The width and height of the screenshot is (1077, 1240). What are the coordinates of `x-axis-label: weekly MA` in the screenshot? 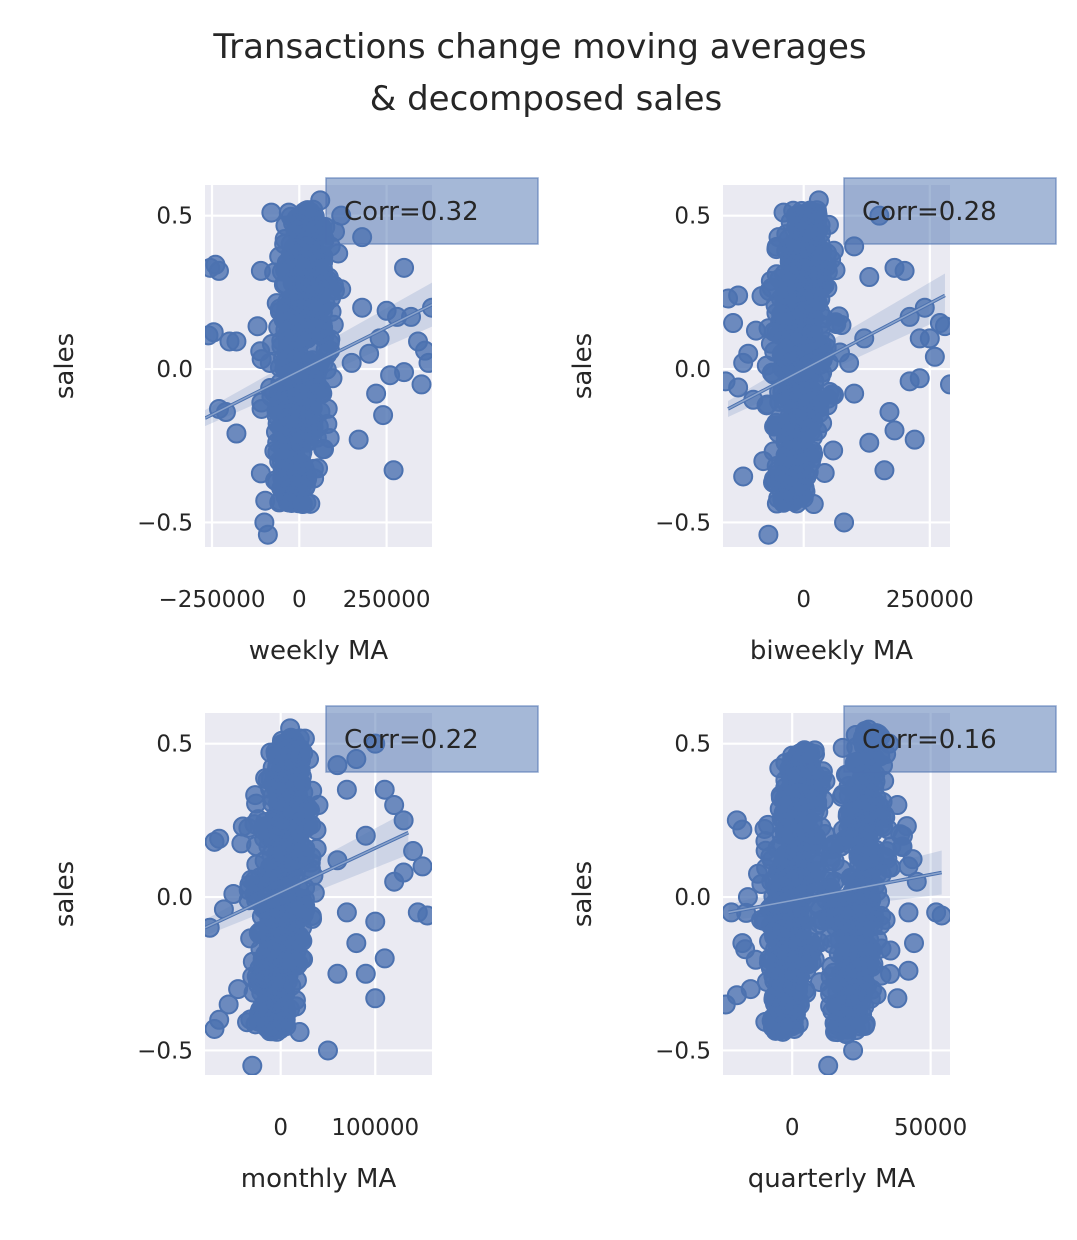 It's located at (319, 651).